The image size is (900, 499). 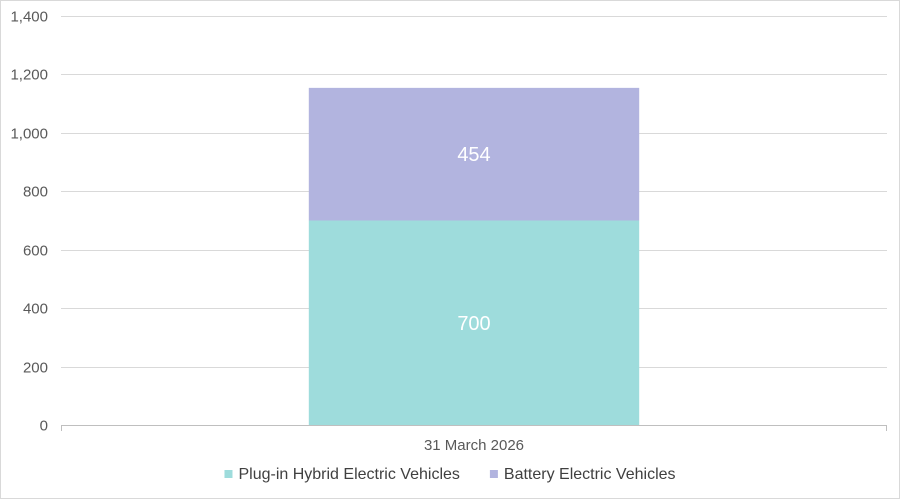 I want to click on y-tick-label: 1,400, so click(x=29, y=17).